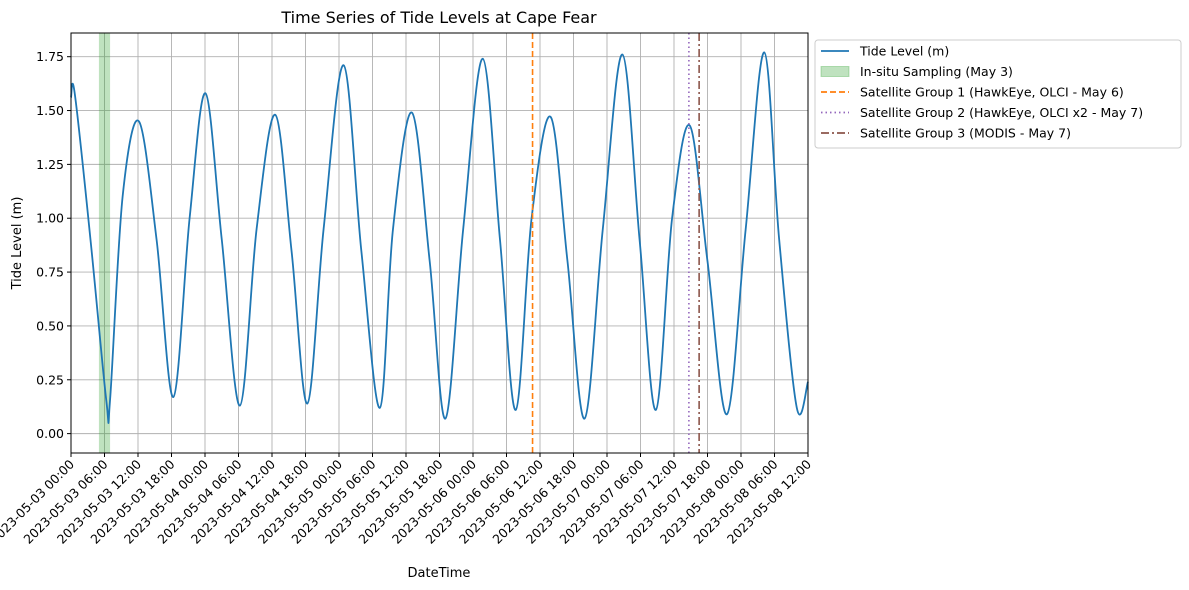  What do you see at coordinates (904, 51) in the screenshot?
I see `legend-tide-level-label: Tide Level (m)` at bounding box center [904, 51].